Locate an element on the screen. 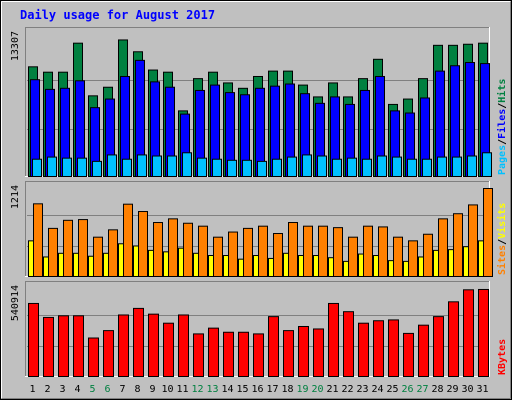 This screenshot has width=512, height=400. x-tick-label: 29 is located at coordinates (452, 389).